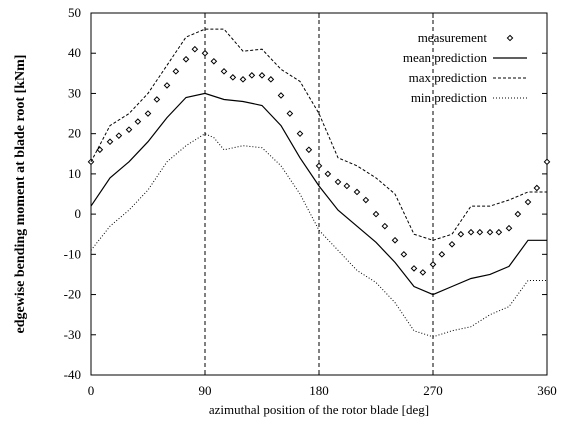 The height and width of the screenshot is (440, 580). I want to click on legend-label: mean prediction, so click(445, 57).